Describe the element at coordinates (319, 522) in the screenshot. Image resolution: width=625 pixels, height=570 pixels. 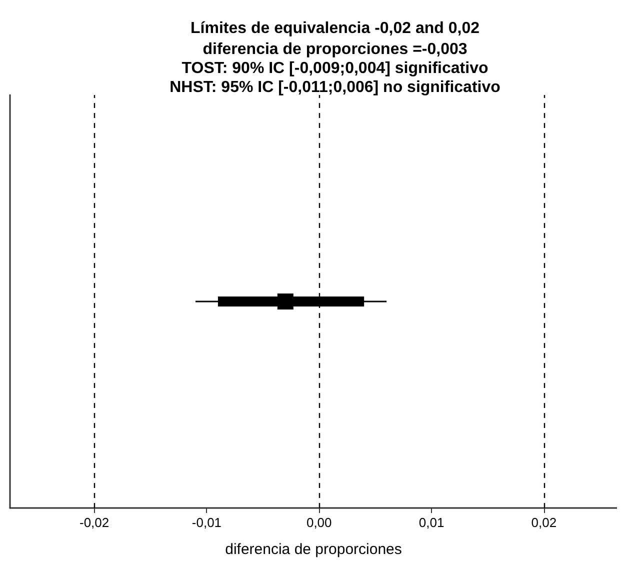
I see `x-tick-label: 0,00` at that location.